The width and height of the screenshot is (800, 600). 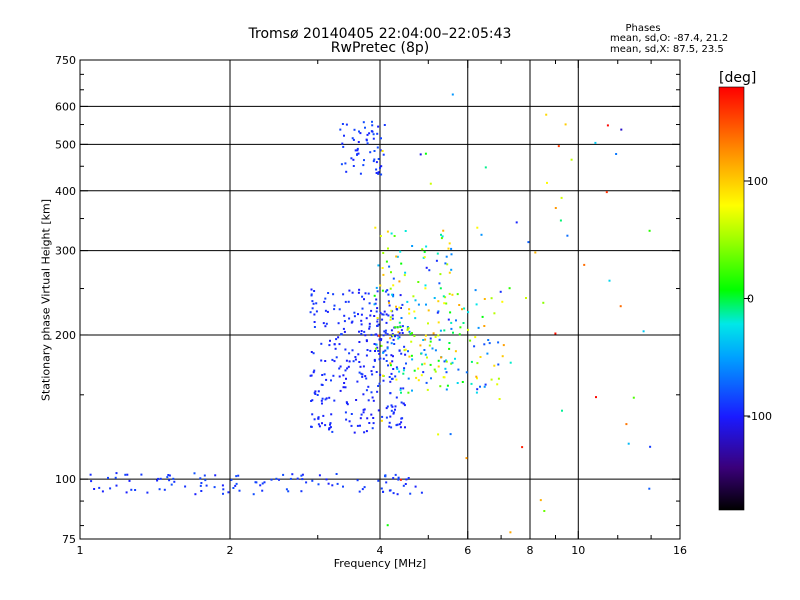 I want to click on phases-heading: Phases, so click(x=643, y=28).